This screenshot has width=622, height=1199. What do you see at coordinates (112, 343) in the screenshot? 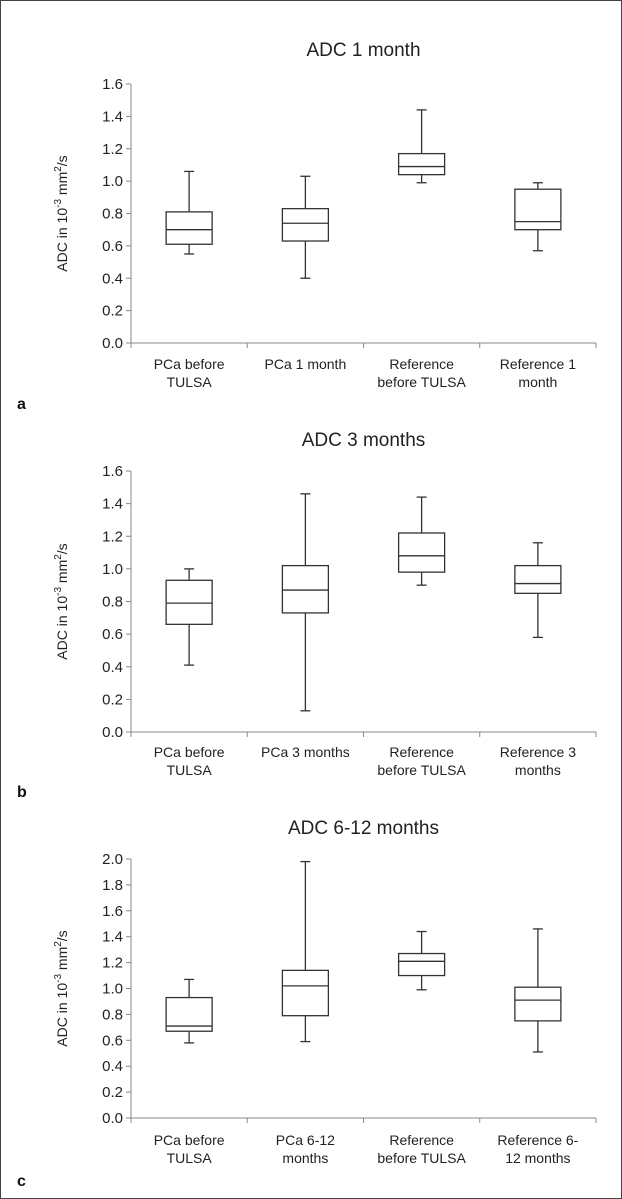
I see `panel-a-y-tick-label: 0.0` at bounding box center [112, 343].